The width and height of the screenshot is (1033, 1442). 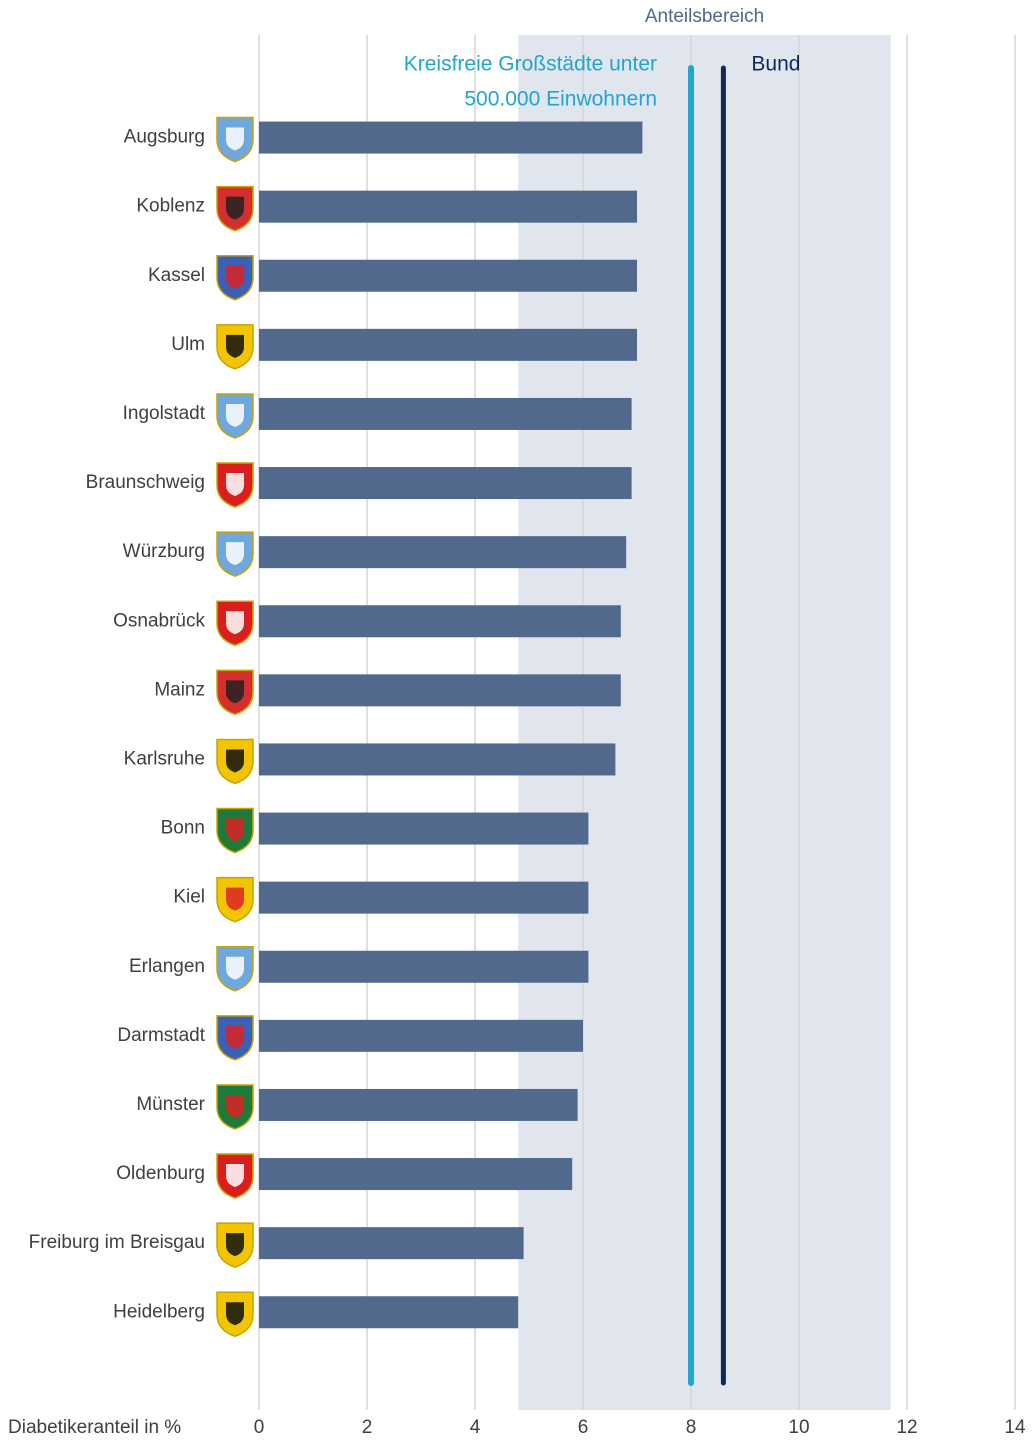 I want to click on y-tick-label: Kassel, so click(x=176, y=275).